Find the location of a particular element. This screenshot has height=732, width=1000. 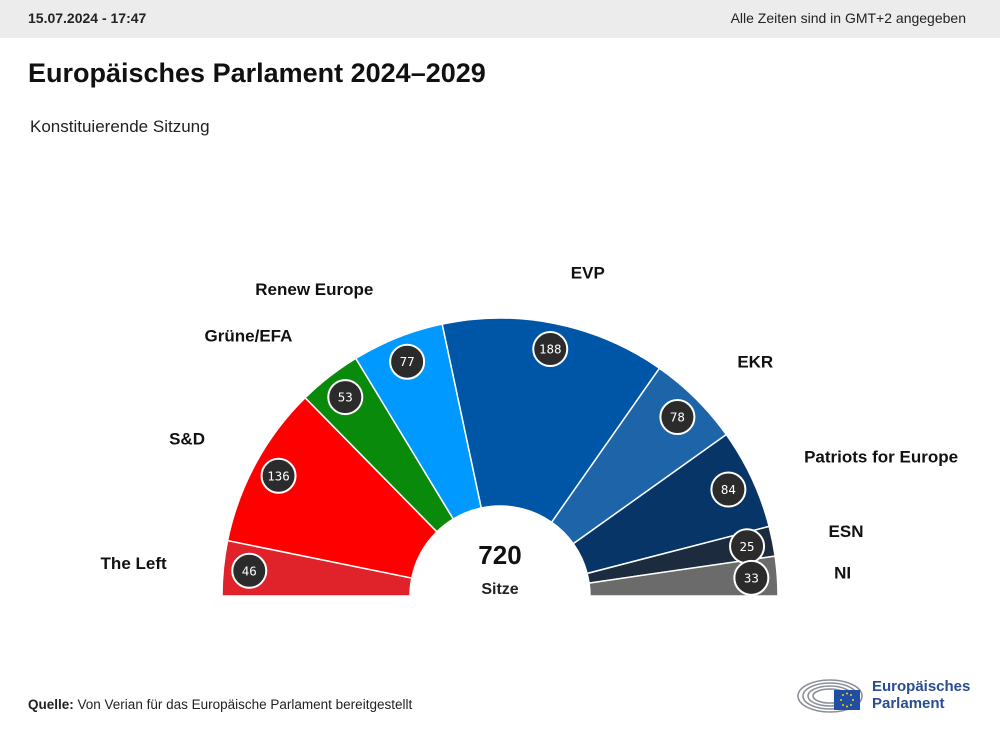

seat-count-gr-ne-efa: 53 is located at coordinates (345, 397).